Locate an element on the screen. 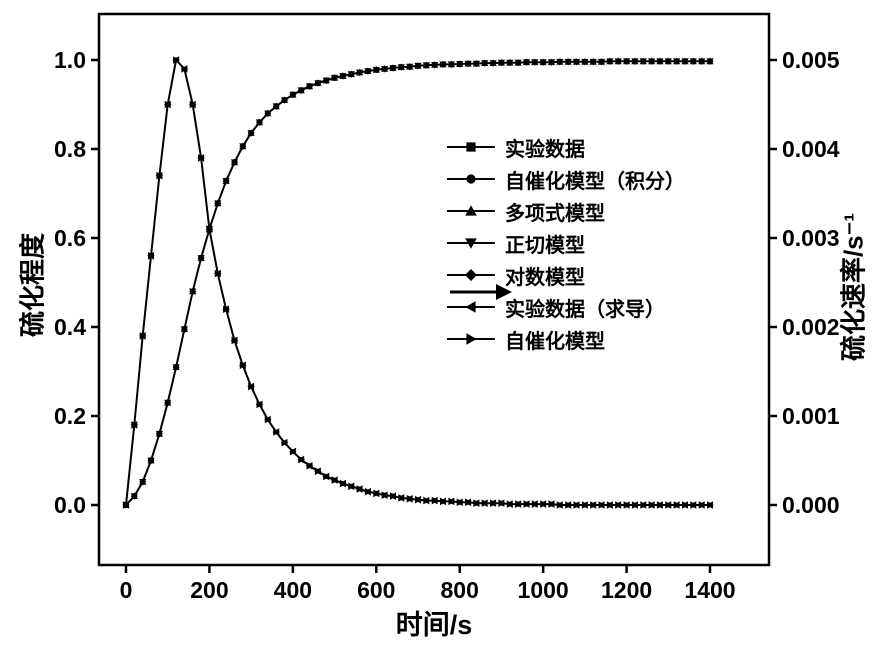 The image size is (886, 650). legend-item: 正切模型 is located at coordinates (565, 243).